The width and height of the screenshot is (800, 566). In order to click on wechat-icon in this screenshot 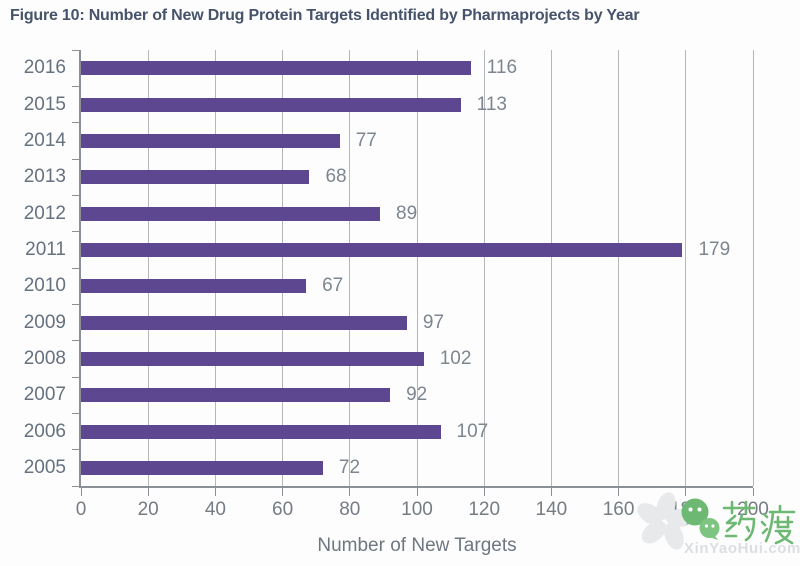, I will do `click(700, 519)`.